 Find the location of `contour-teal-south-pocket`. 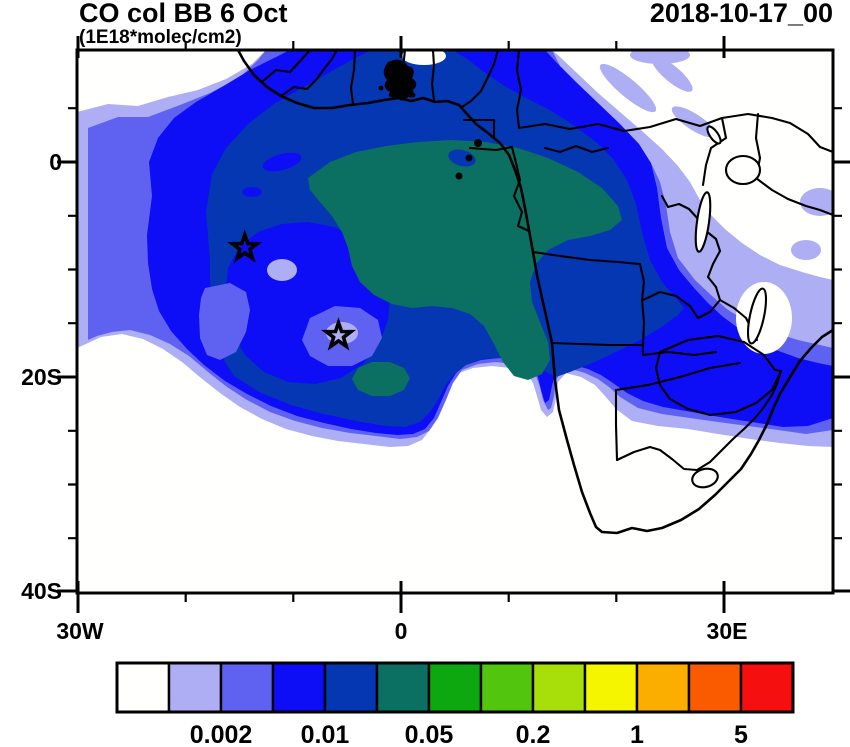

contour-teal-south-pocket is located at coordinates (381, 379).